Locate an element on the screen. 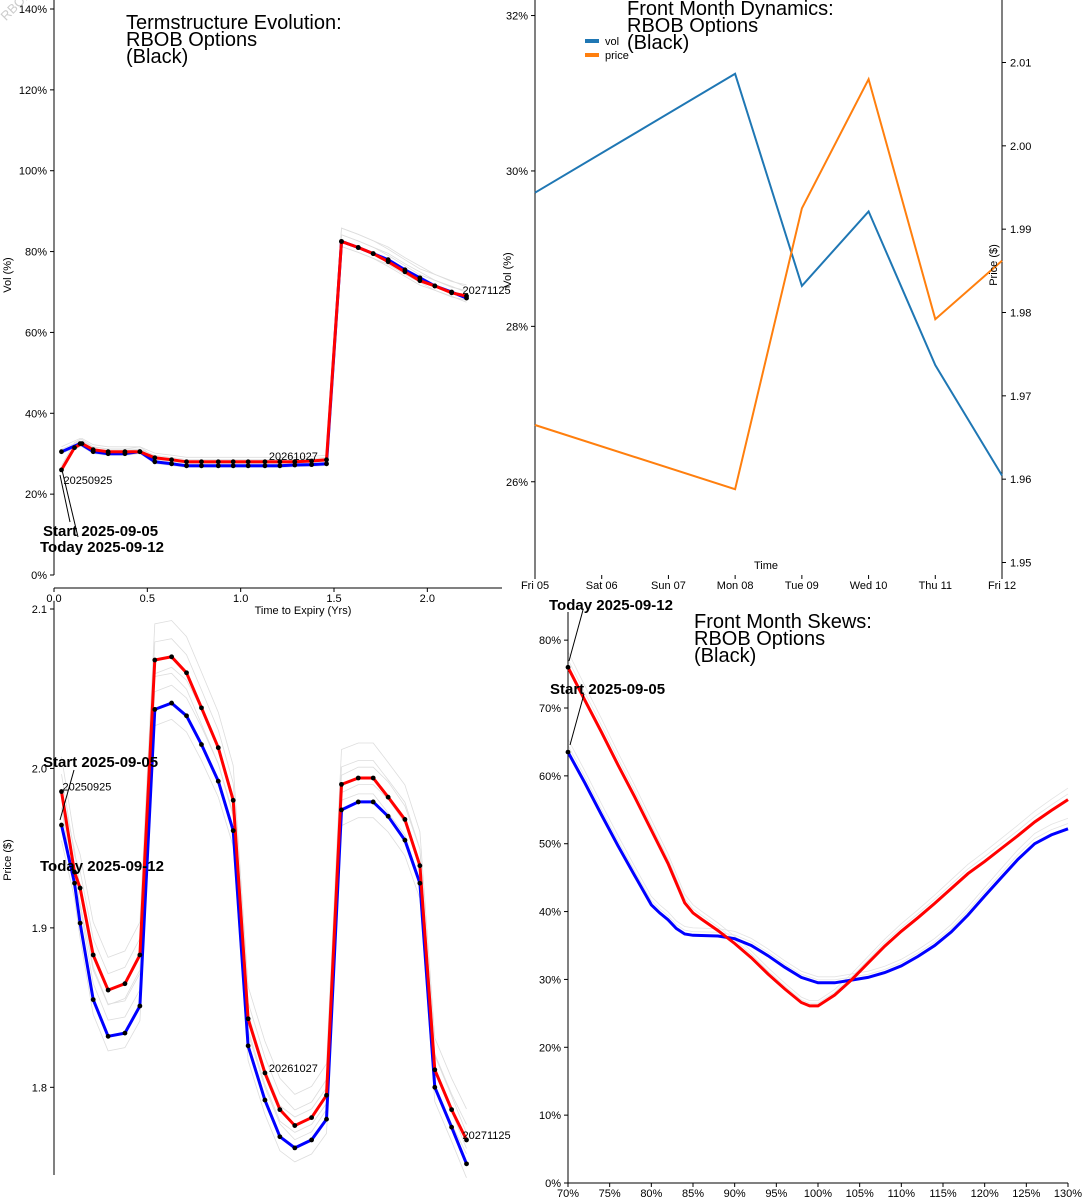 The height and width of the screenshot is (1200, 1084). termstructure-expiry-label: 20250925 is located at coordinates (87, 481).